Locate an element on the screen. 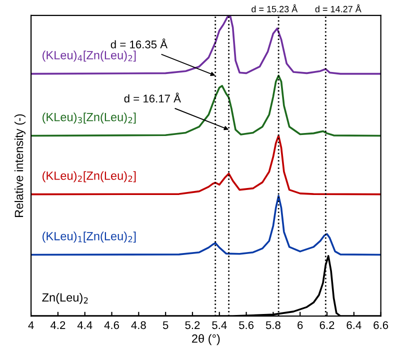 This screenshot has height=360, width=393. series-label: (KLeu)$_{4}$[Zn(Leu)$_{2}$] is located at coordinates (89, 56).